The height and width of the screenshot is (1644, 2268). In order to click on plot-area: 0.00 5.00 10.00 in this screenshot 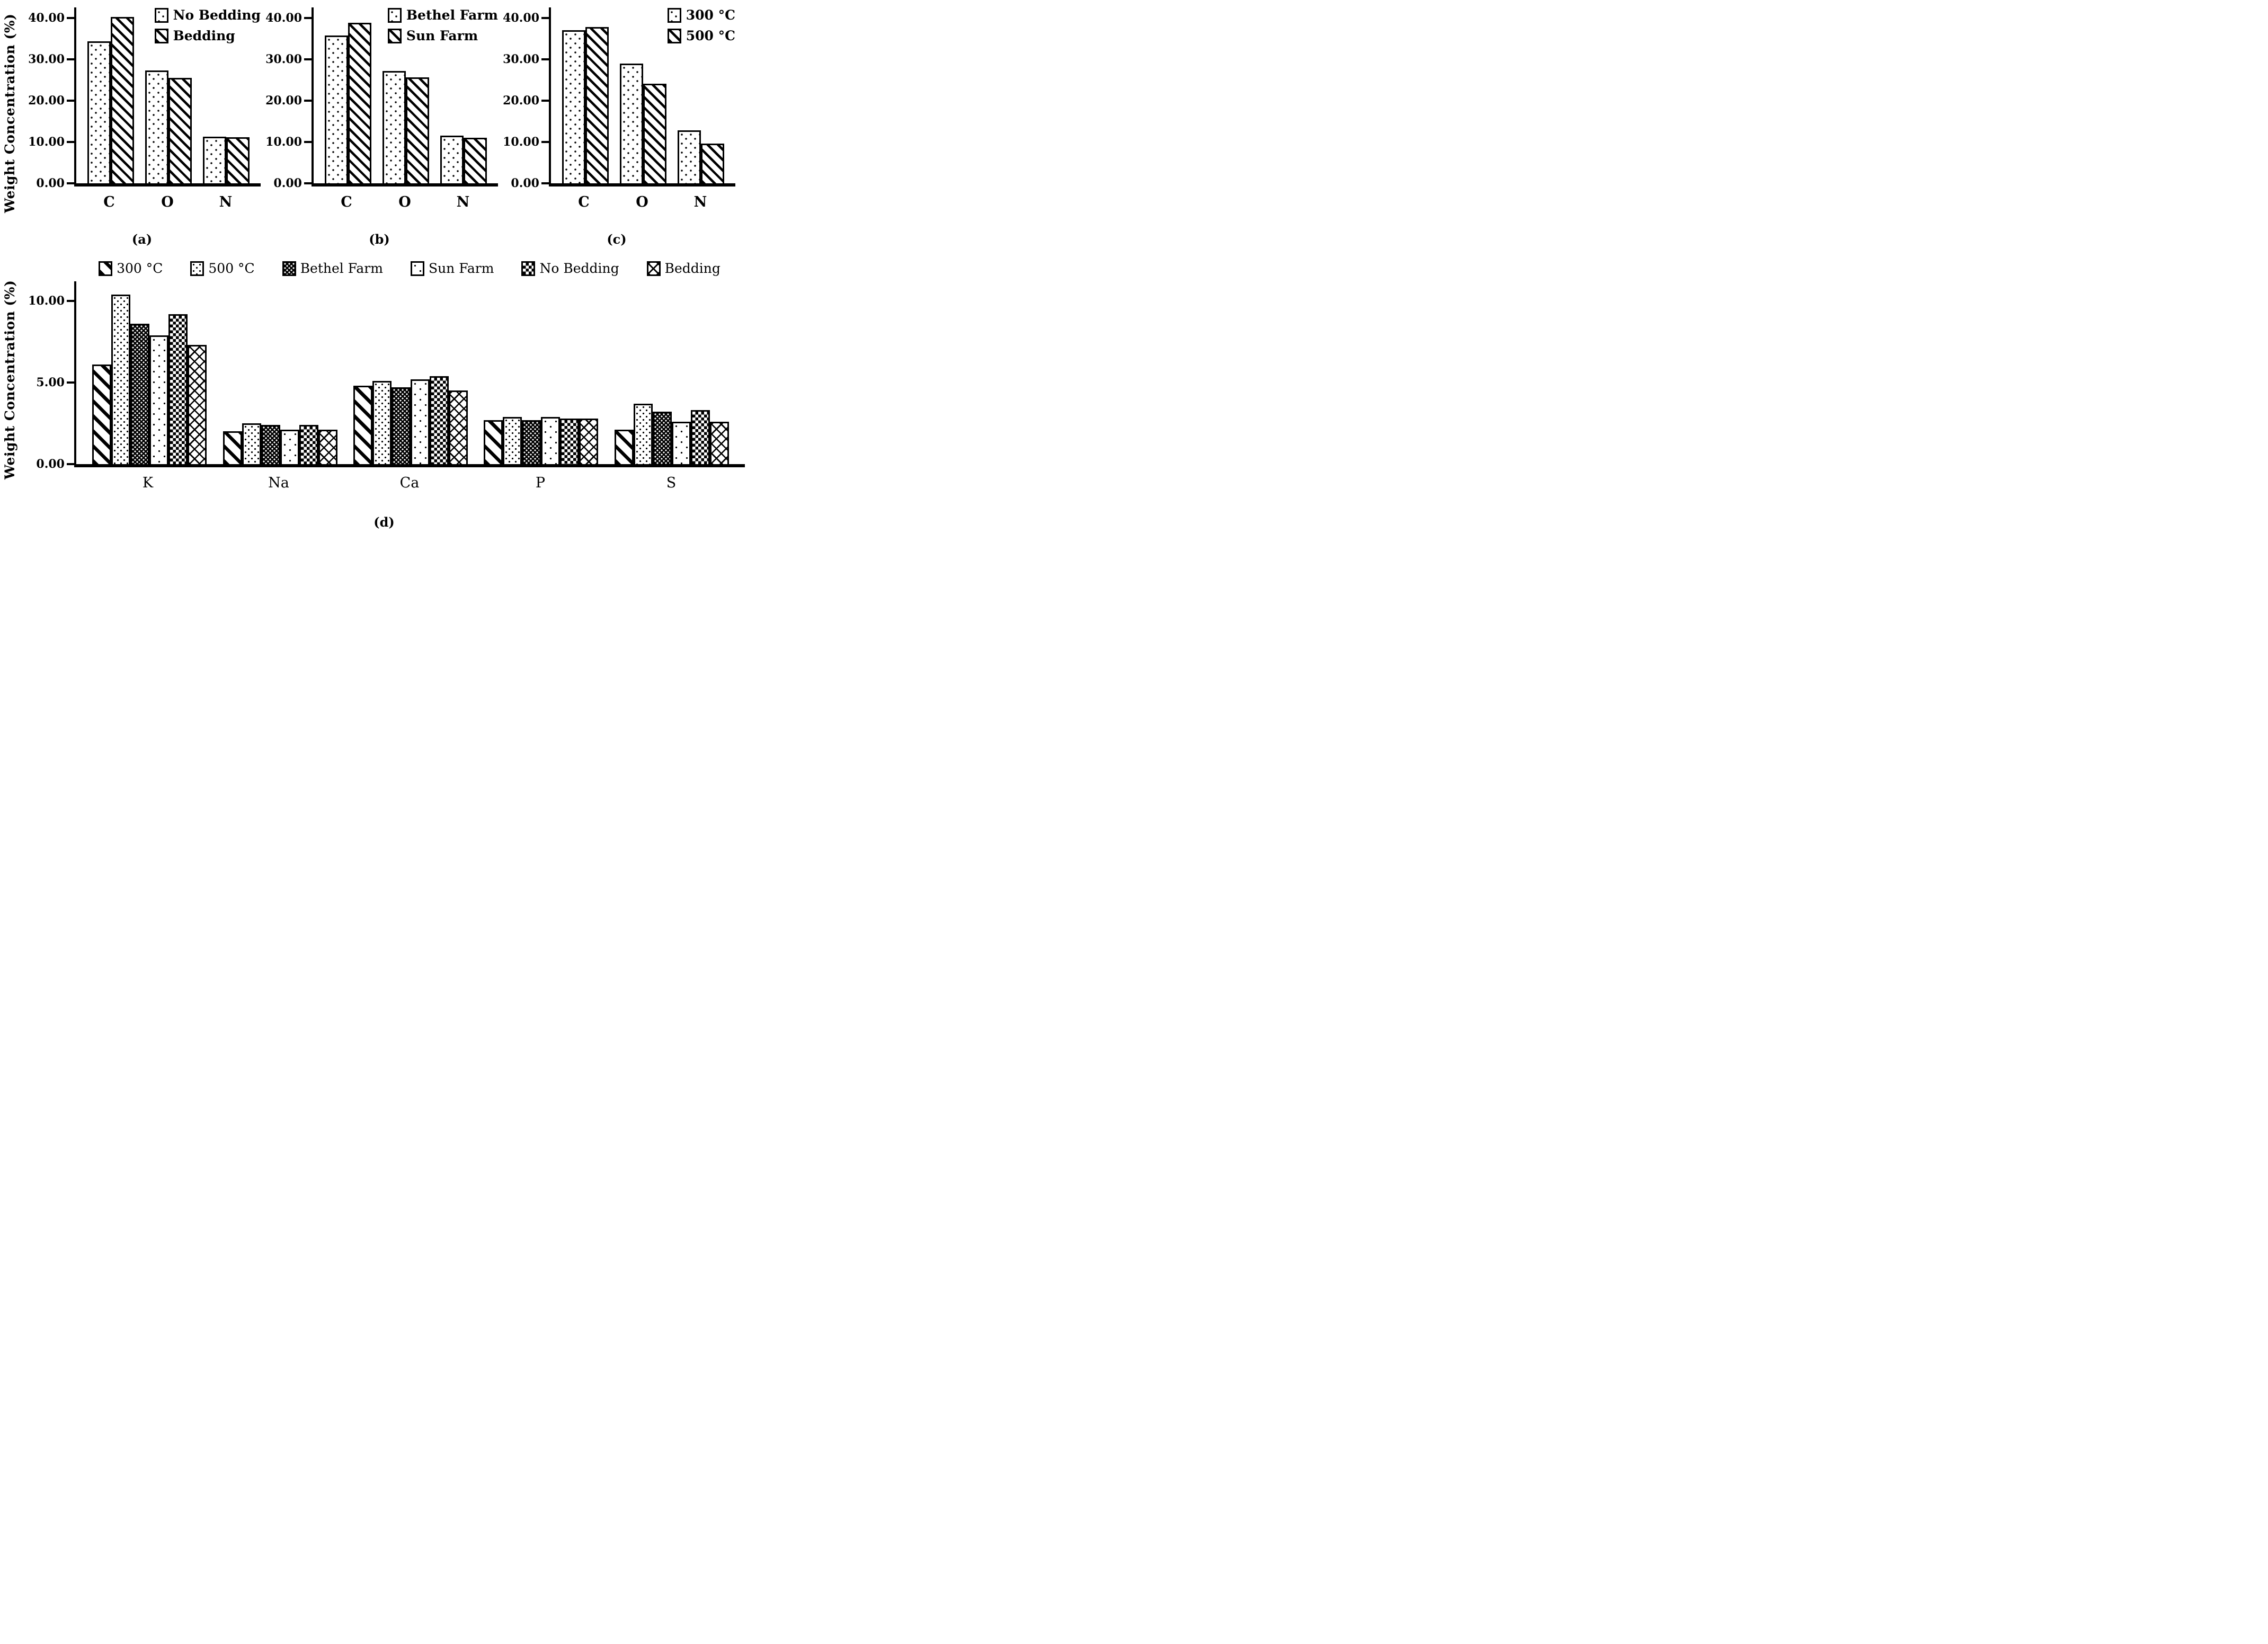, I will do `click(386, 376)`.